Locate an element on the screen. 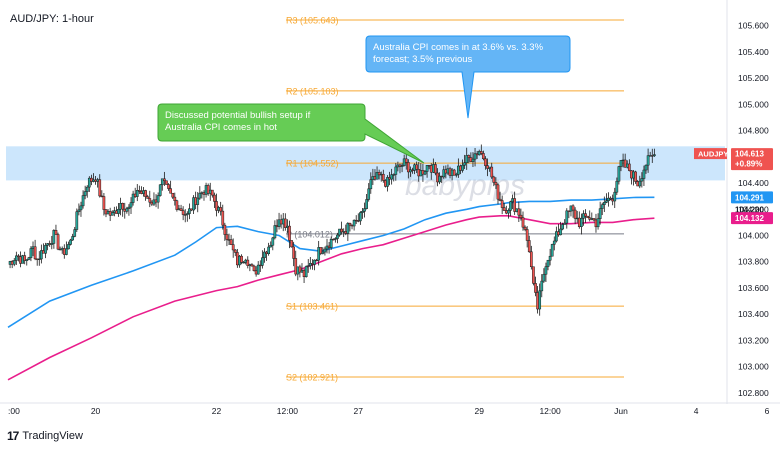 The image size is (780, 451). price-label-level: 104.200 is located at coordinates (749, 209).